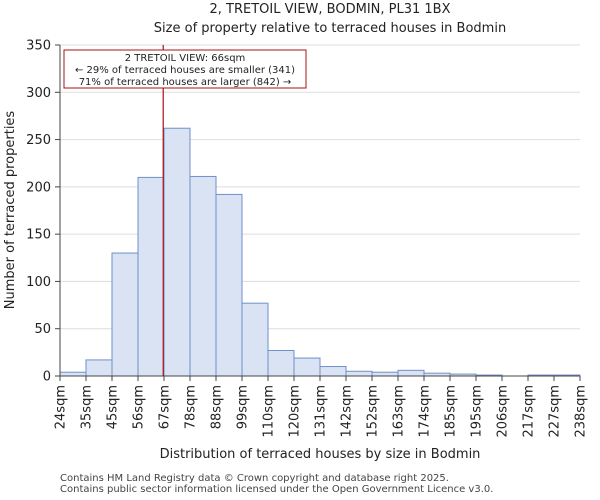 The width and height of the screenshot is (600, 500). What do you see at coordinates (165, 407) in the screenshot?
I see `x-tick-label: 67sqm` at bounding box center [165, 407].